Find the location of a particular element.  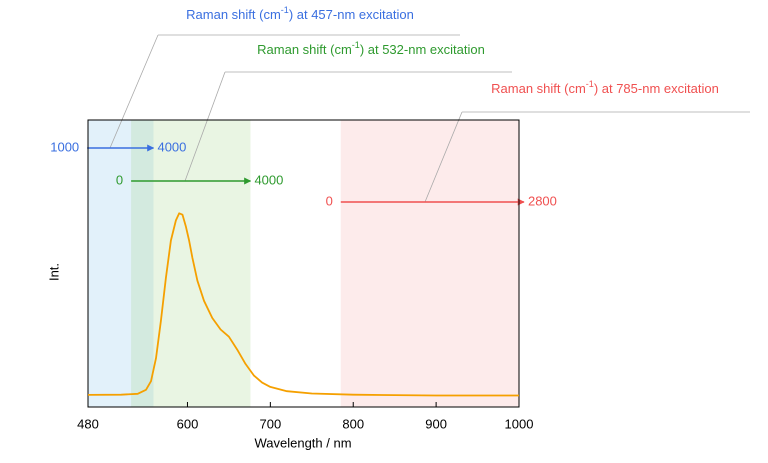

x-tick-label: 700 is located at coordinates (270, 423).